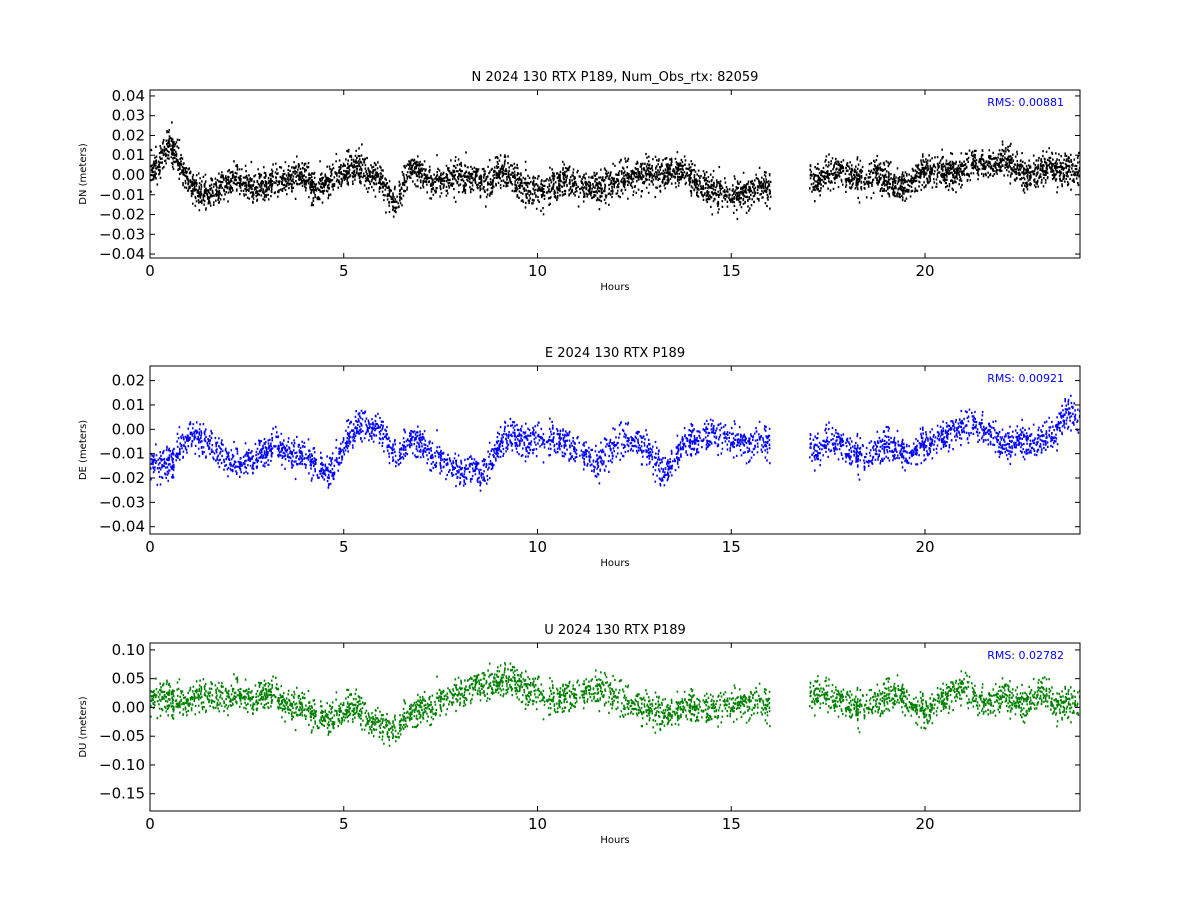 Image resolution: width=1200 pixels, height=900 pixels. I want to click on n-y-tick-label-8: 0.04, so click(128, 96).